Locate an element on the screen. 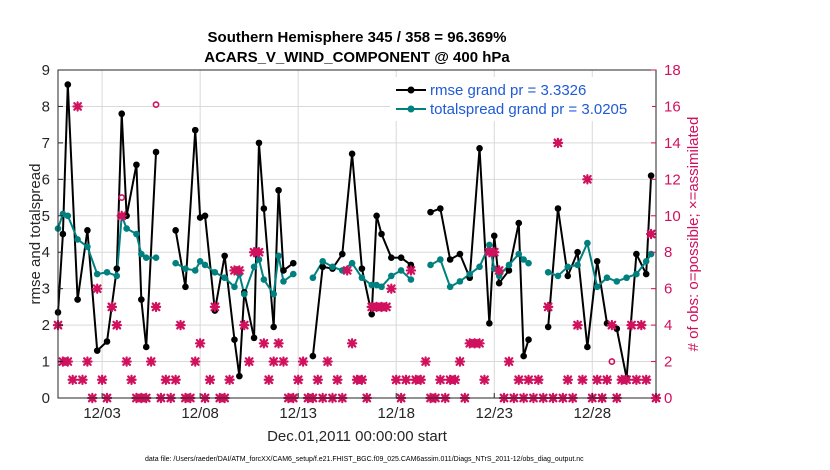 This screenshot has height=470, width=830. y2-tick-label: 16 is located at coordinates (672, 106).